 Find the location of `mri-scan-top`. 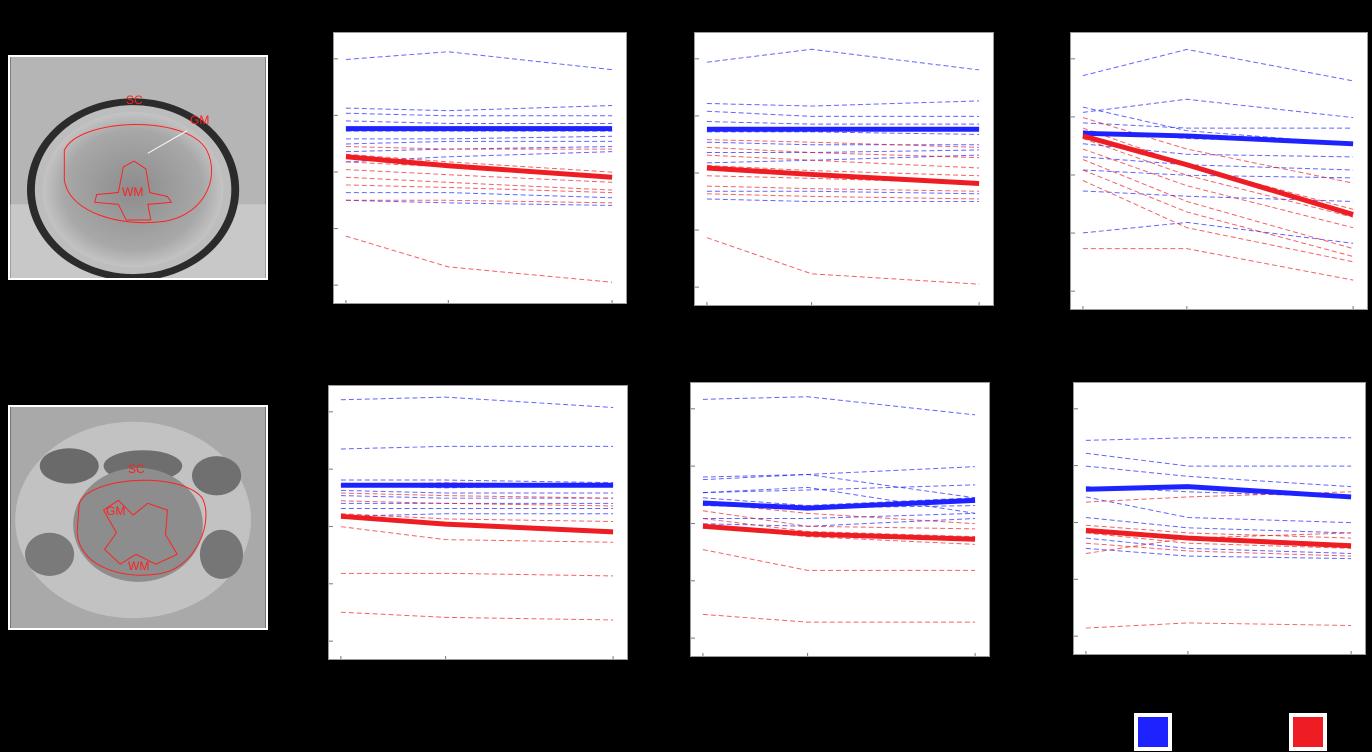

mri-scan-top is located at coordinates (138, 167).